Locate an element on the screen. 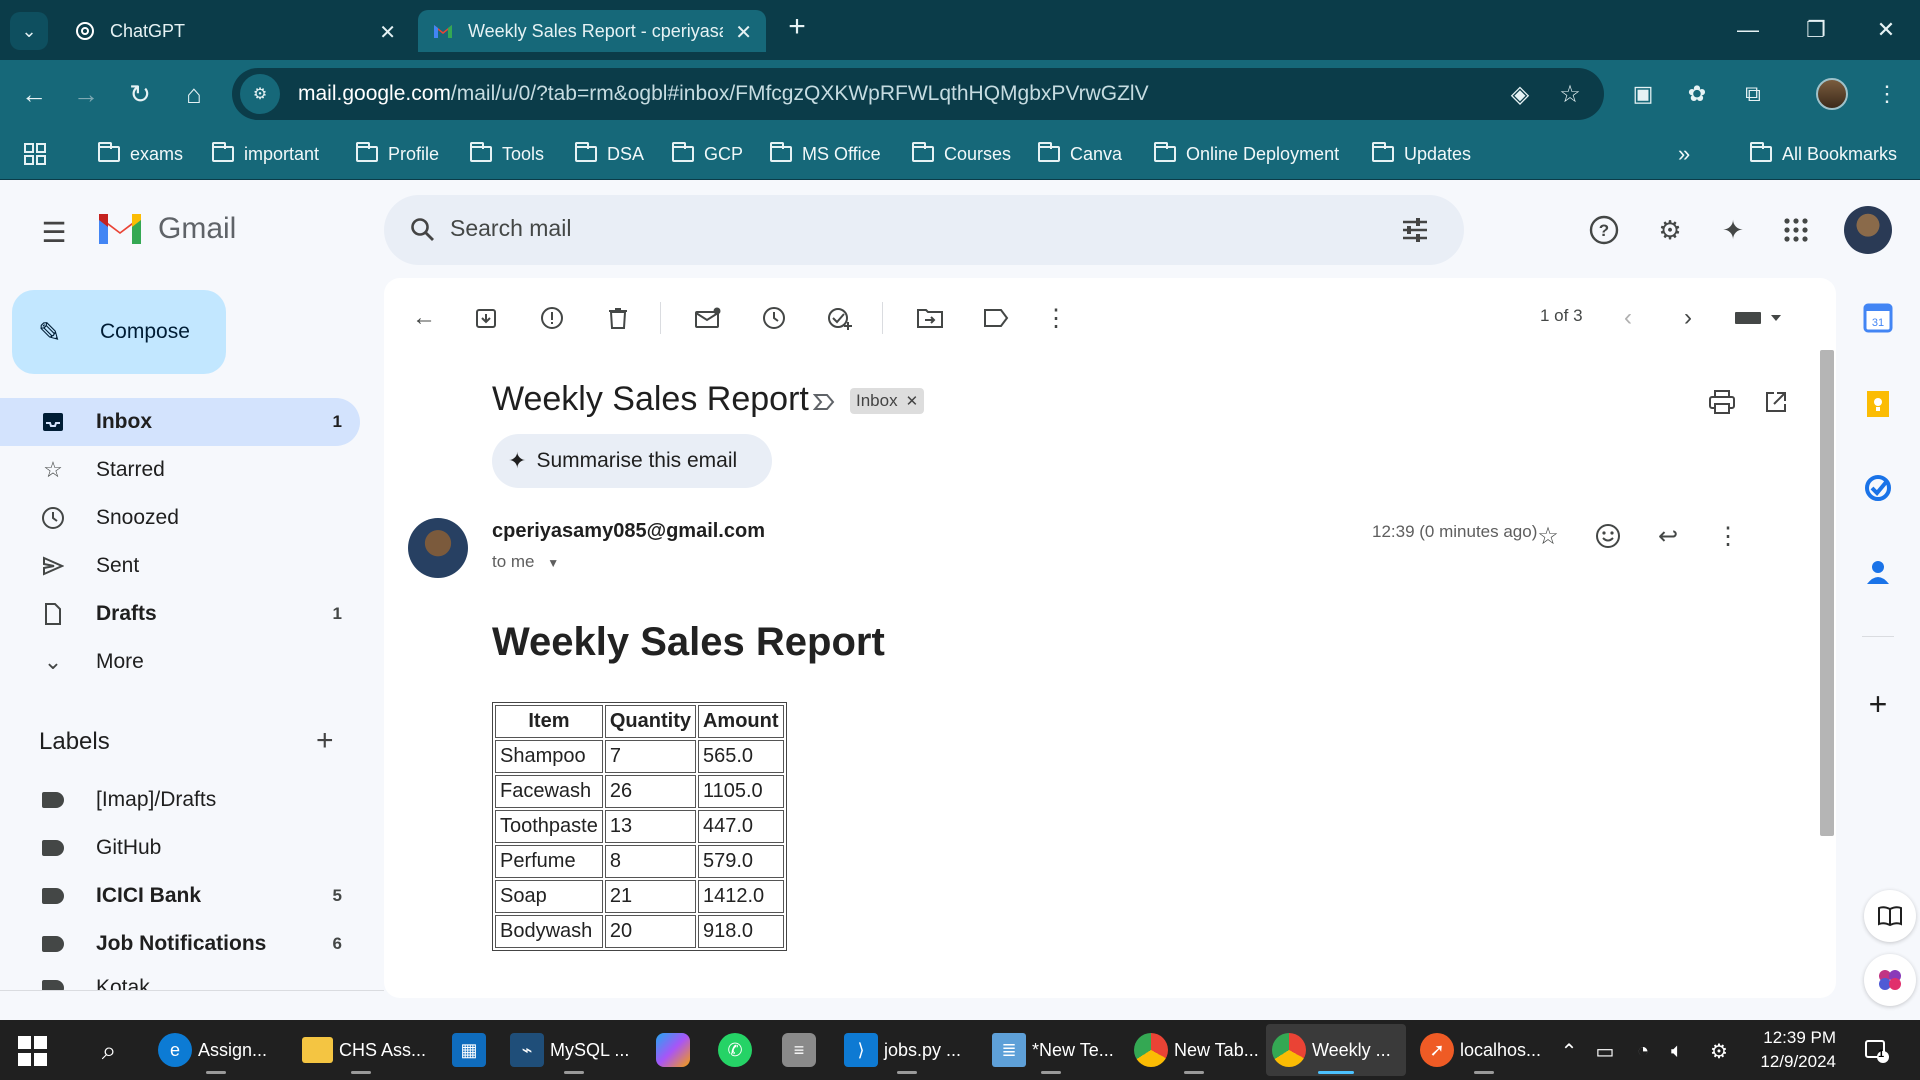  more-options-icon: ⋮ is located at coordinates (1728, 536).